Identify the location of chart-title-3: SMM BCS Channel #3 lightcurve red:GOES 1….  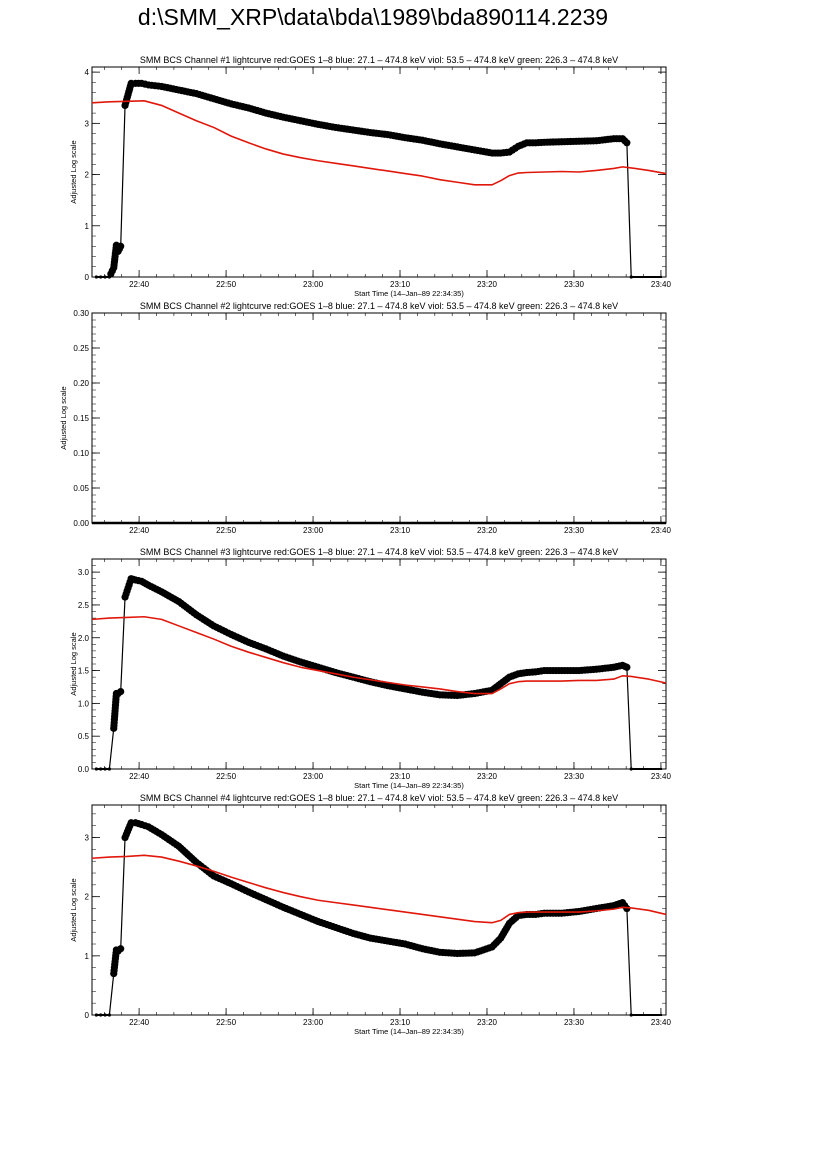
(379, 552).